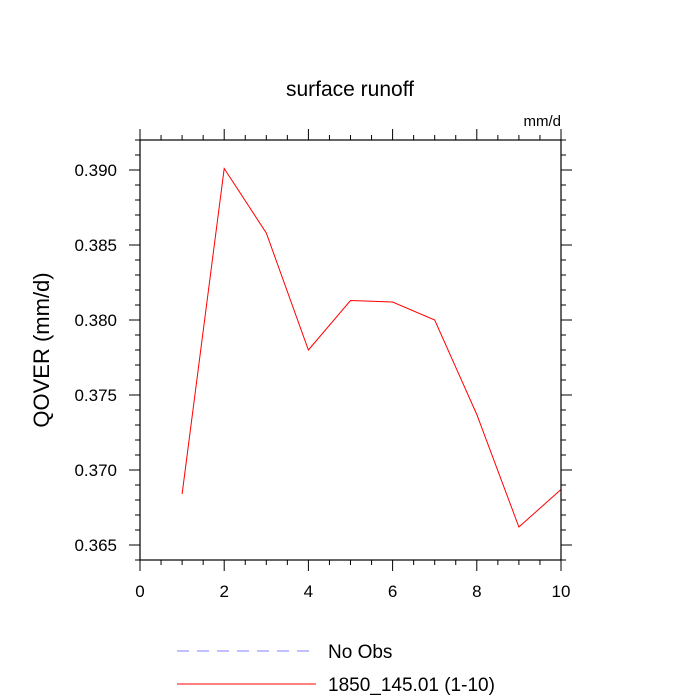  I want to click on legend-label-no-obs: No Obs, so click(360, 652).